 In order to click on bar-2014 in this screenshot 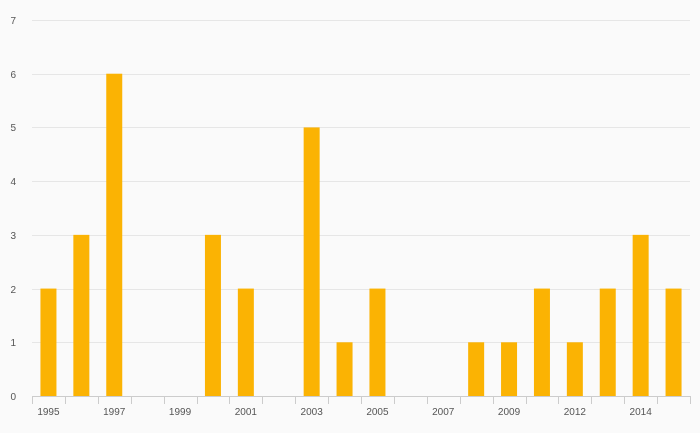, I will do `click(640, 315)`.